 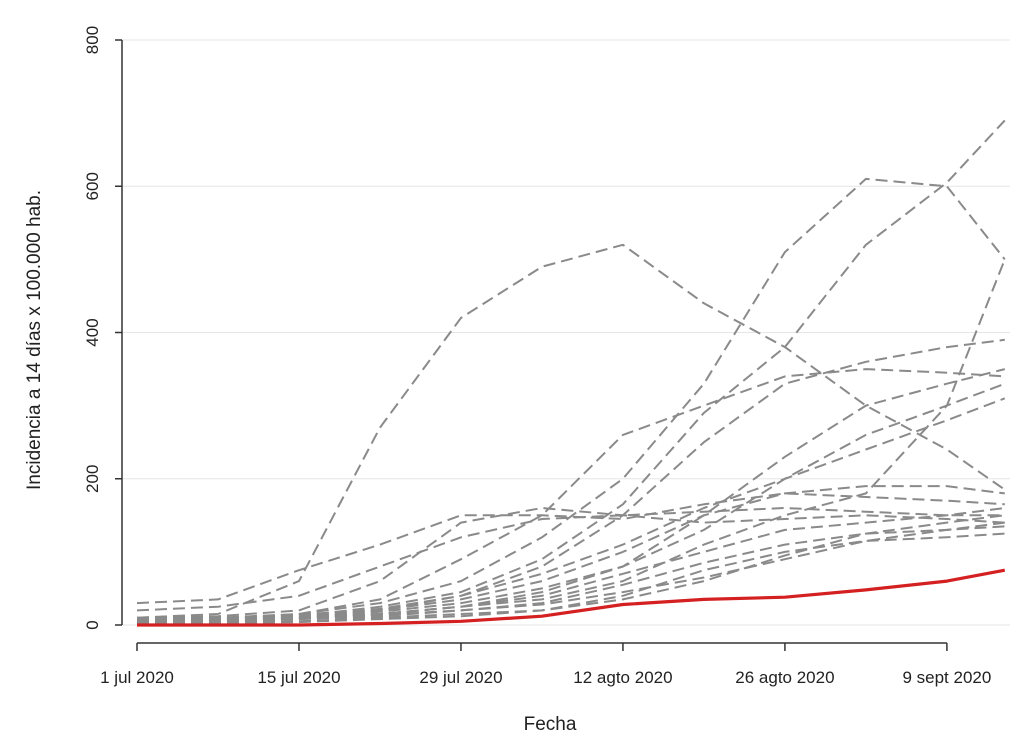 I want to click on x-tick-label: 15 jul 2020, so click(x=298, y=677).